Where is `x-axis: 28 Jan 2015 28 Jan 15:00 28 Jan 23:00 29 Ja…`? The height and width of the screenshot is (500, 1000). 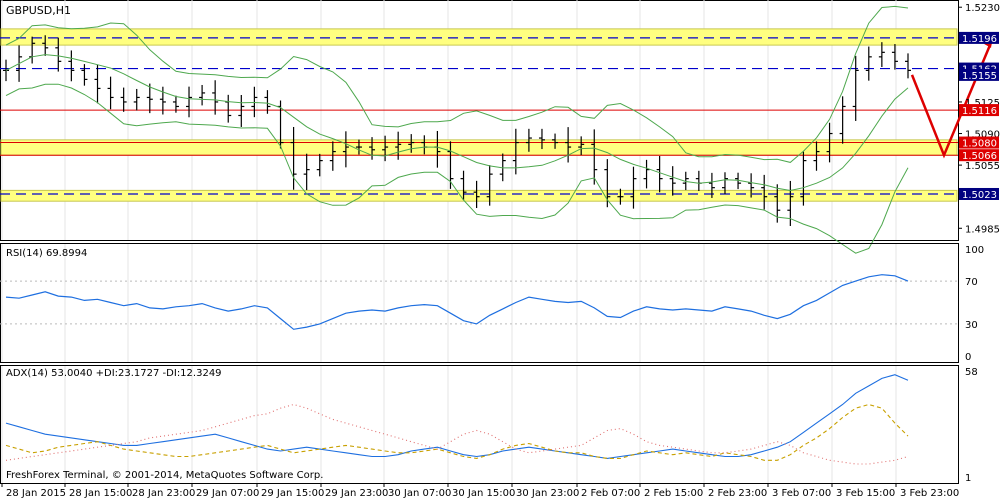 x-axis: 28 Jan 2015 28 Jan 15:00 28 Jan 23:00 29 Ja… is located at coordinates (480, 491).